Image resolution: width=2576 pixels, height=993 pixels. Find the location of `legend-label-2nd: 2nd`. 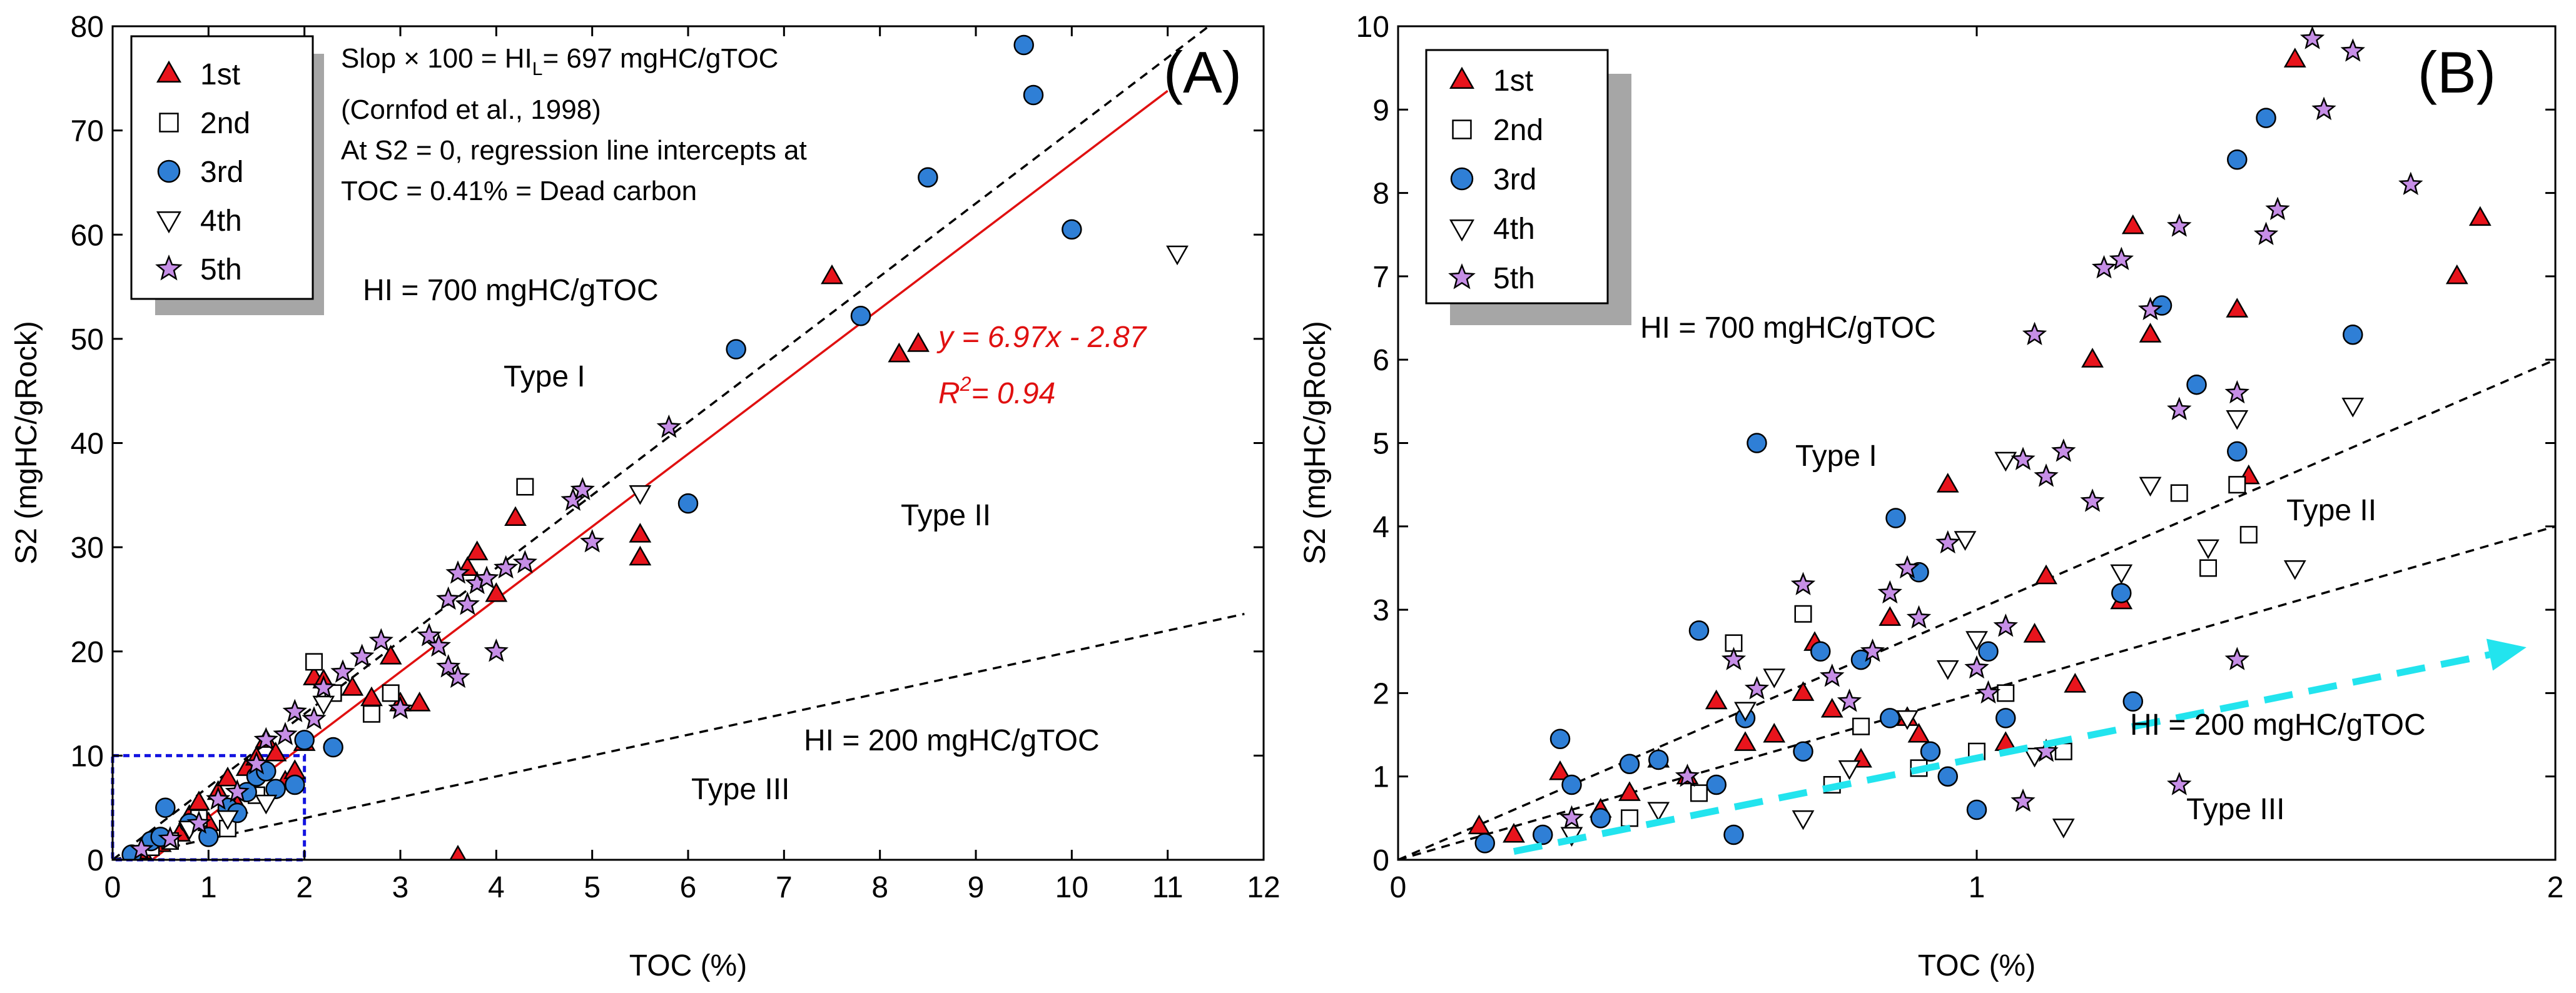

legend-label-2nd: 2nd is located at coordinates (1518, 130).